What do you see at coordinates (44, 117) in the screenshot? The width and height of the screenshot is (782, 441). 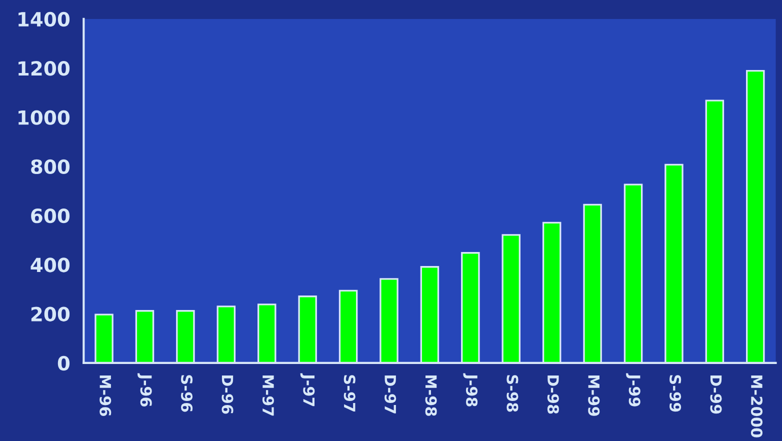 I see `y-tick-label: 1000` at bounding box center [44, 117].